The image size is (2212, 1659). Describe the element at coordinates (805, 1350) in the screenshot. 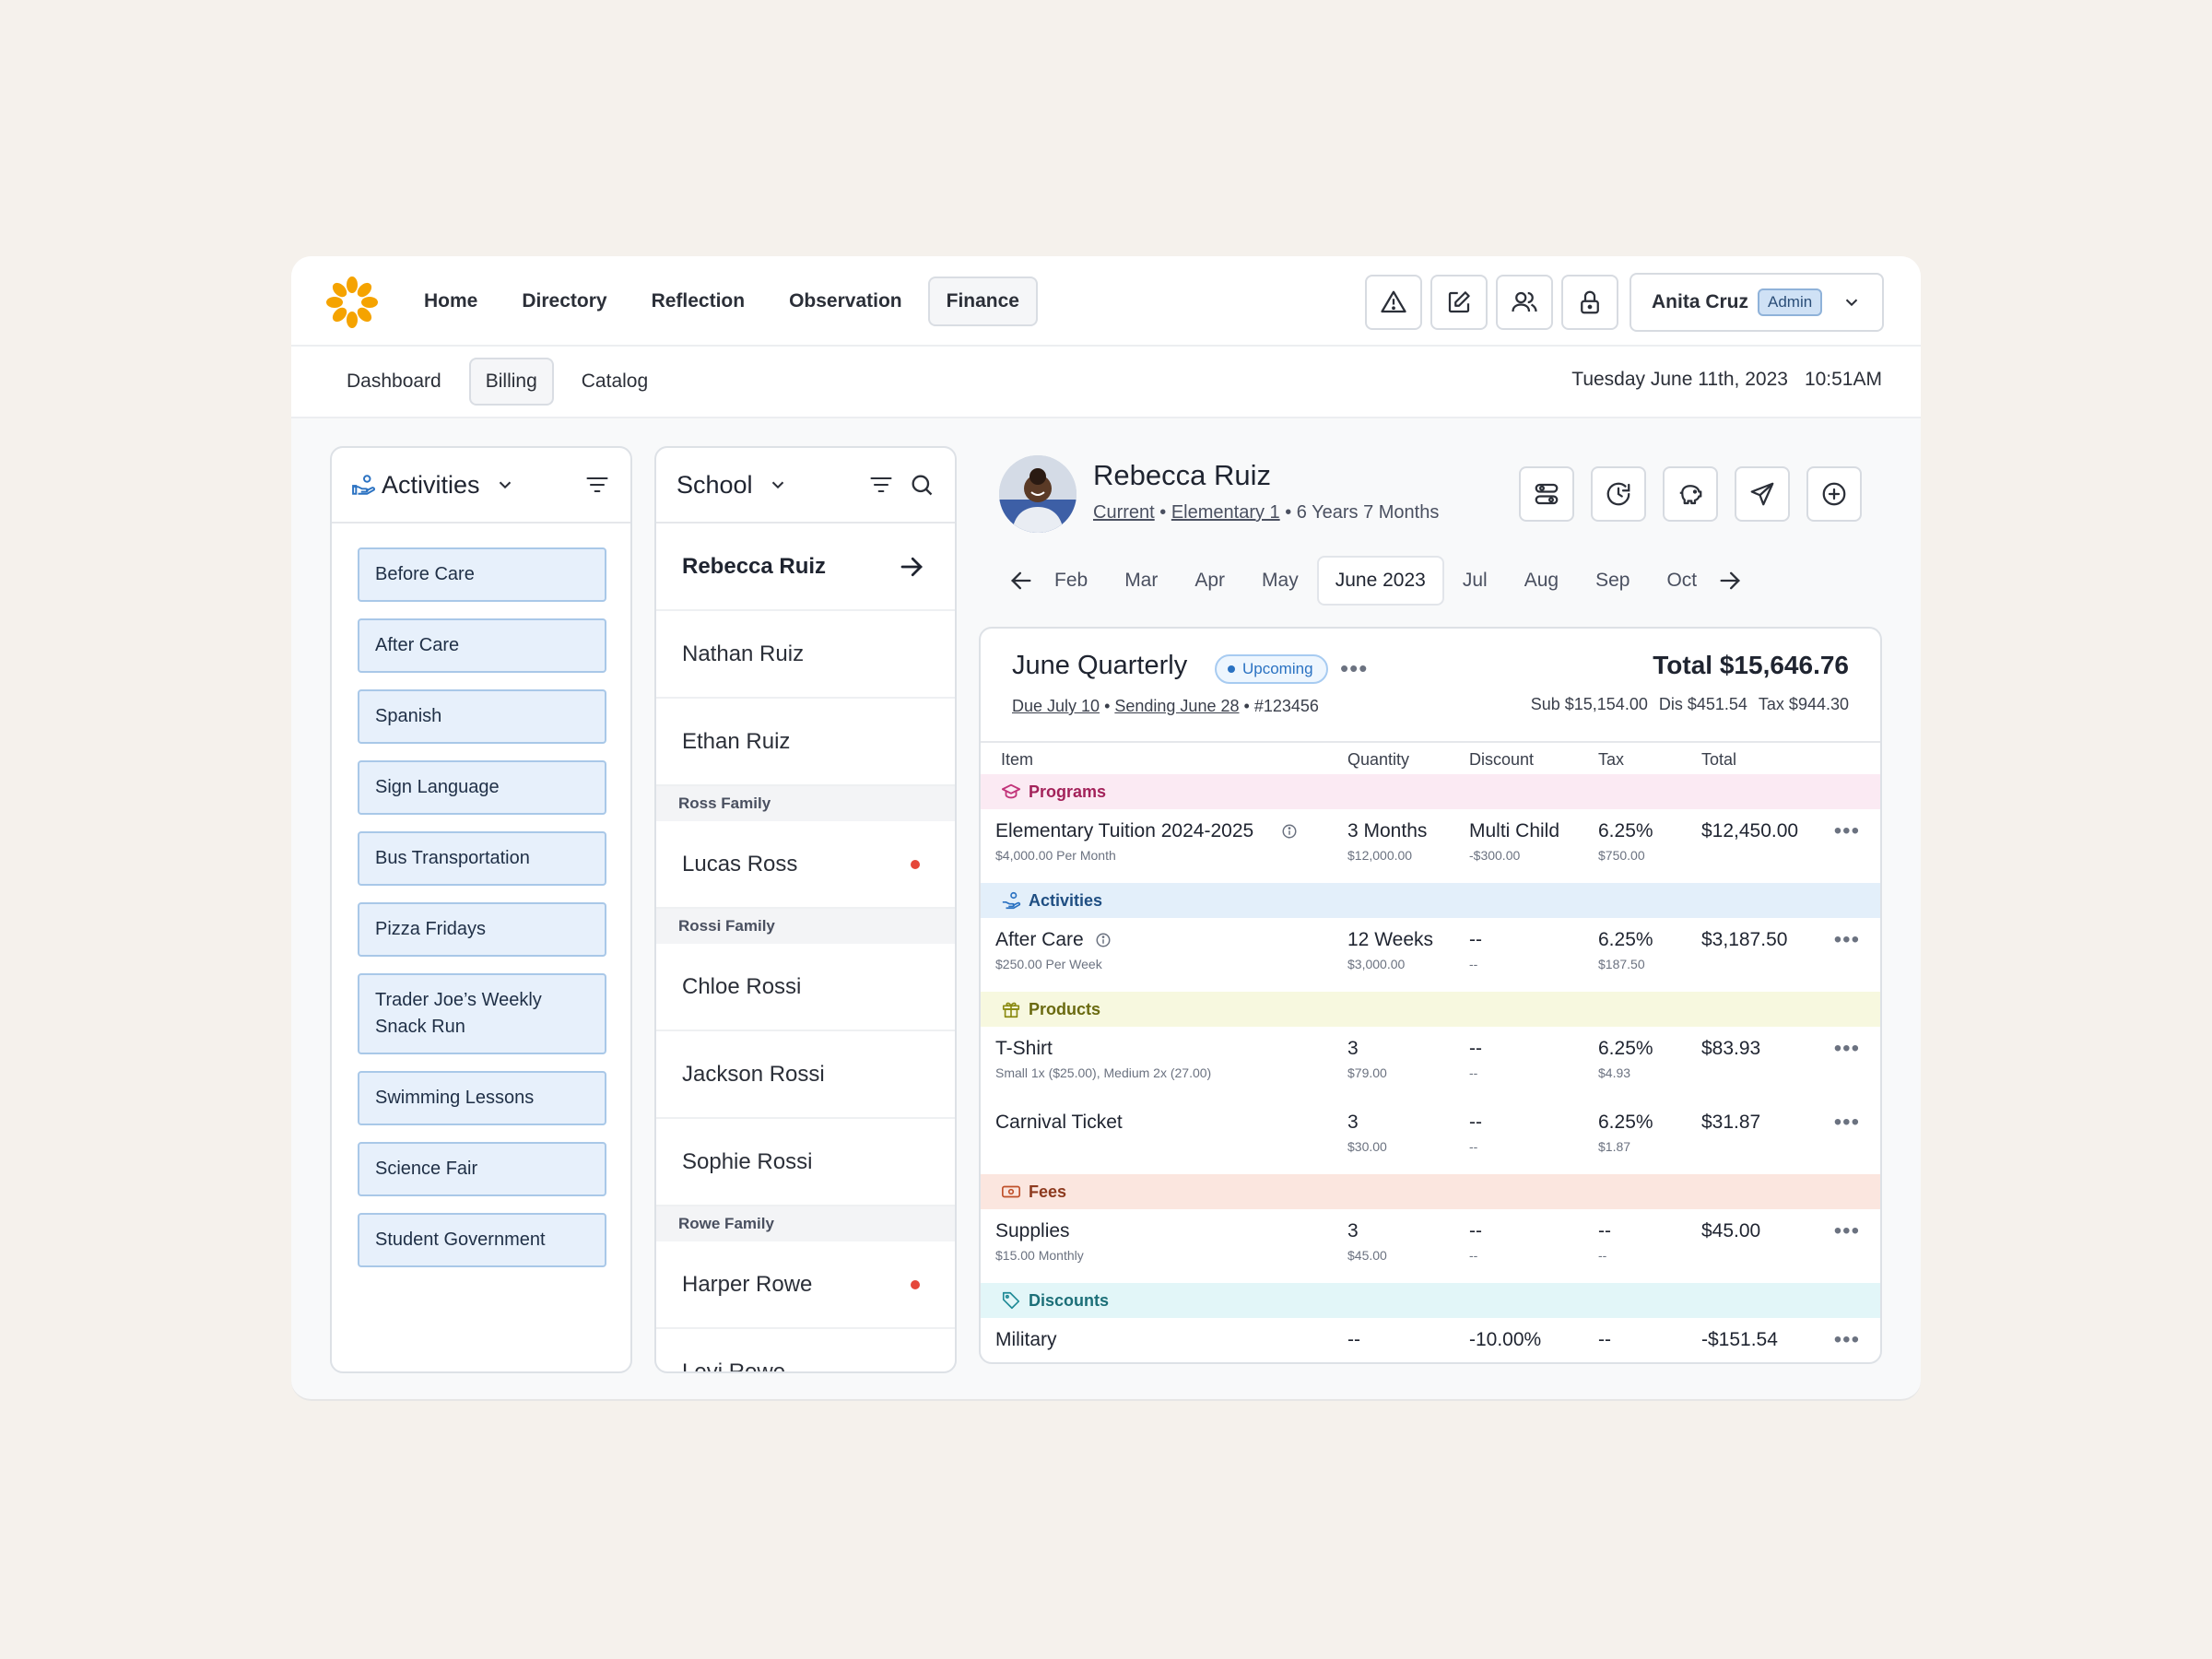

I see `student-row: Levi Rowe` at that location.